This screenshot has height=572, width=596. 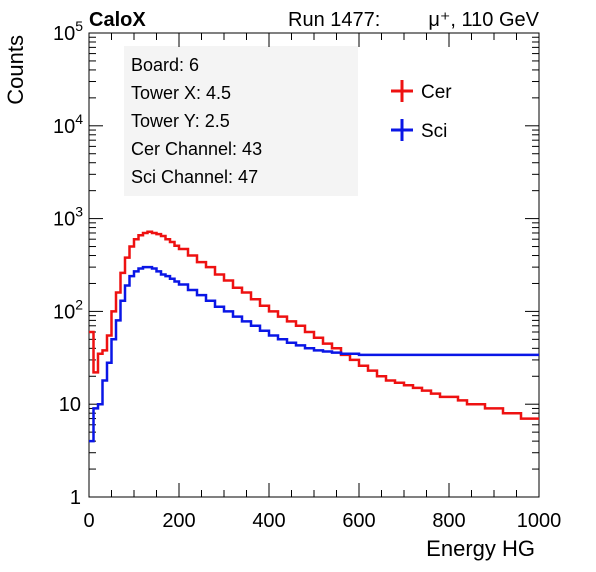 I want to click on run-label: Run 1477:, so click(x=334, y=20).